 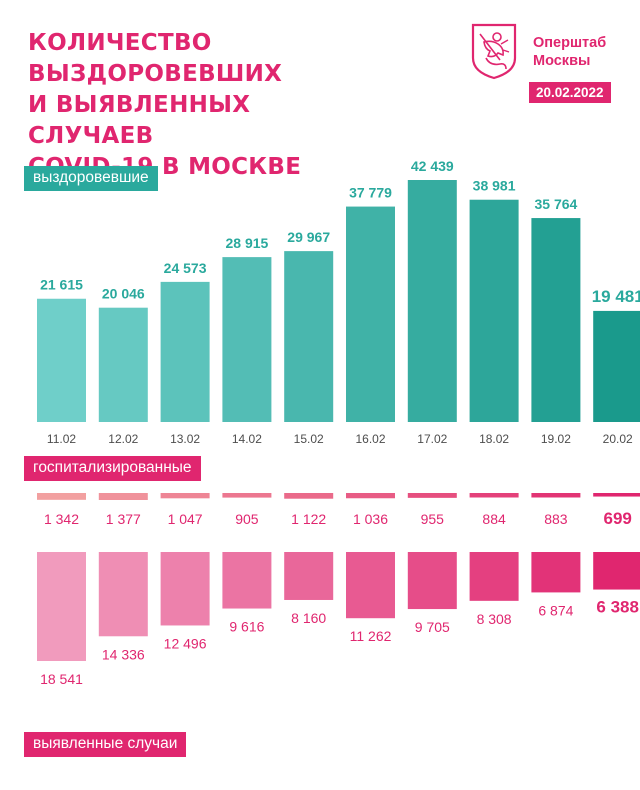 I want to click on hospitalized-value-label: 905, so click(x=247, y=519).